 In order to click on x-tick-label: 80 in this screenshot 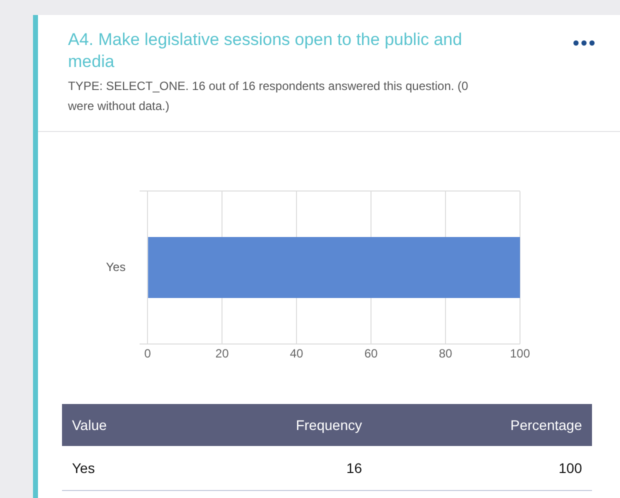, I will do `click(445, 353)`.